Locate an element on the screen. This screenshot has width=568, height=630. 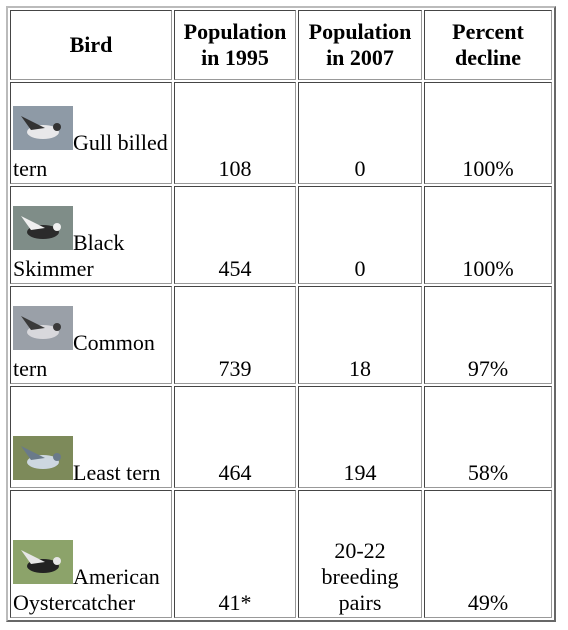
bird-name: Common tern is located at coordinates (84, 355).